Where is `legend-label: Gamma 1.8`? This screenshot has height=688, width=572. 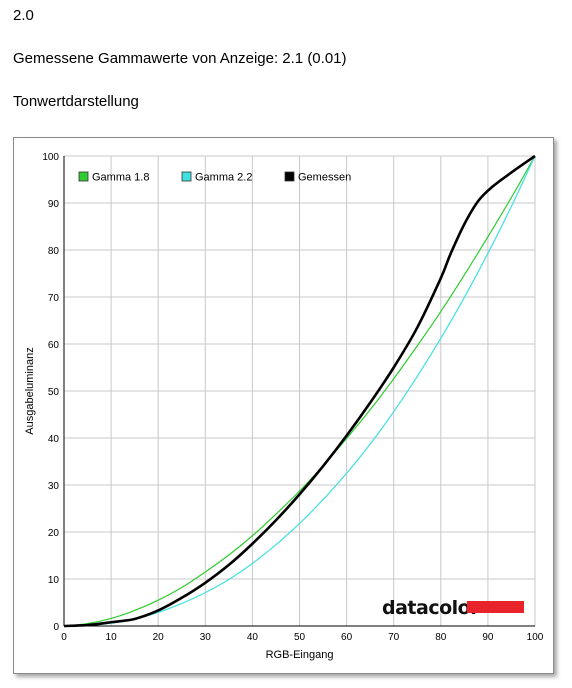
legend-label: Gamma 1.8 is located at coordinates (120, 178).